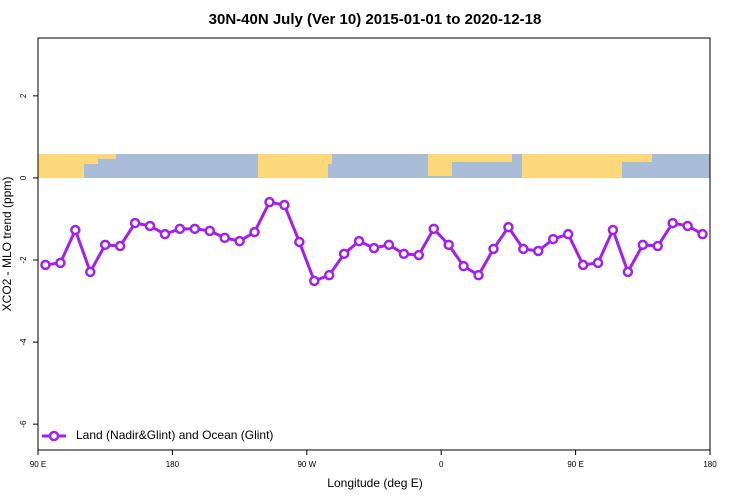 This screenshot has width=750, height=500. I want to click on x-tick-label: 90 W, so click(306, 464).